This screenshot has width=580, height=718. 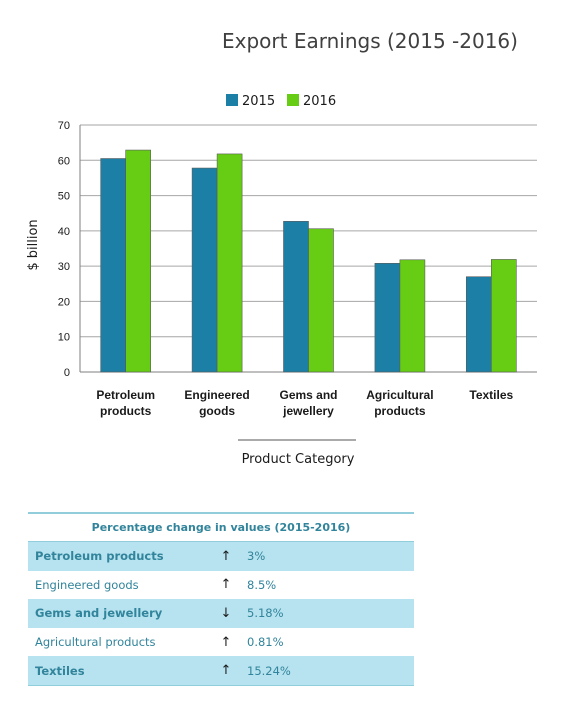 What do you see at coordinates (217, 411) in the screenshot?
I see `x-category-label-line: goods` at bounding box center [217, 411].